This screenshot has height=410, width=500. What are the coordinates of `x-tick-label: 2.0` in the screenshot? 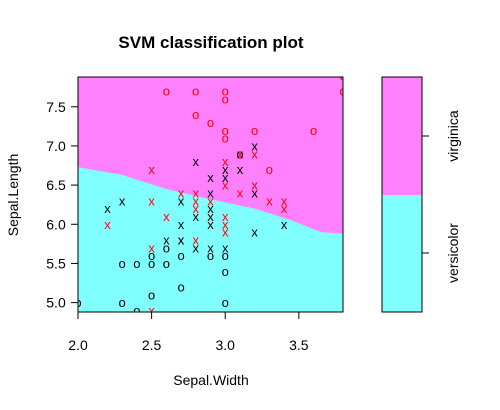 It's located at (78, 345).